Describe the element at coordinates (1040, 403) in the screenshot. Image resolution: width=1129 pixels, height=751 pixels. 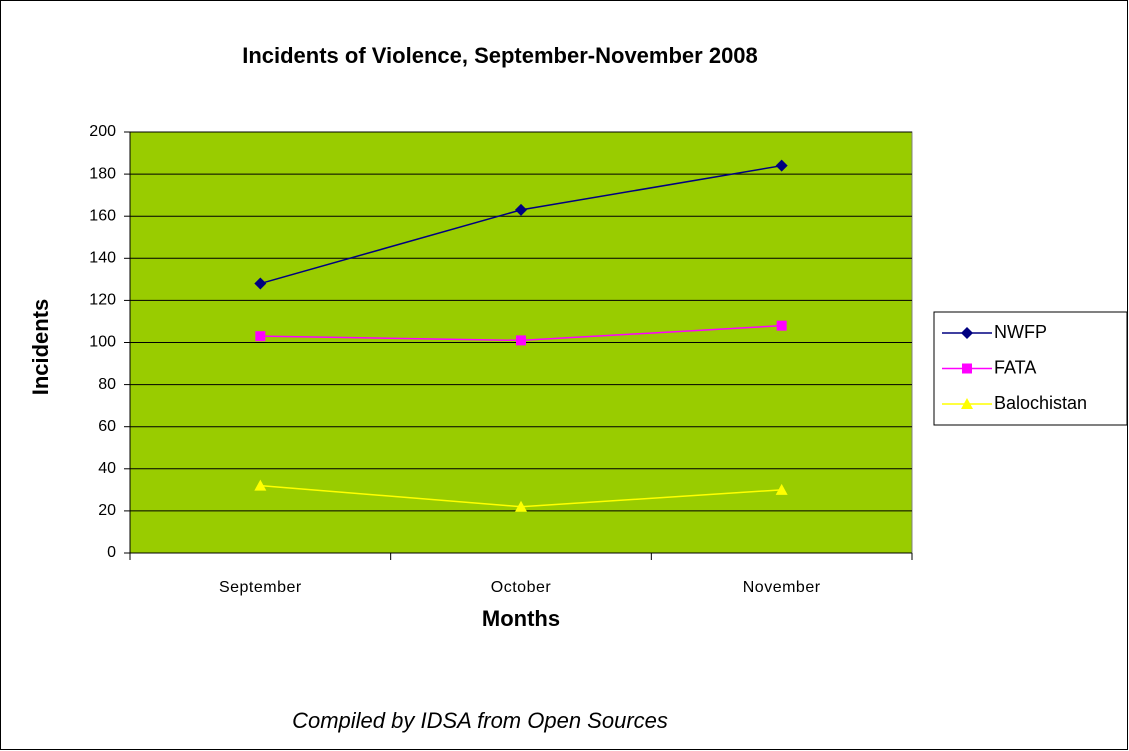
I see `legend-label: Balochistan` at that location.